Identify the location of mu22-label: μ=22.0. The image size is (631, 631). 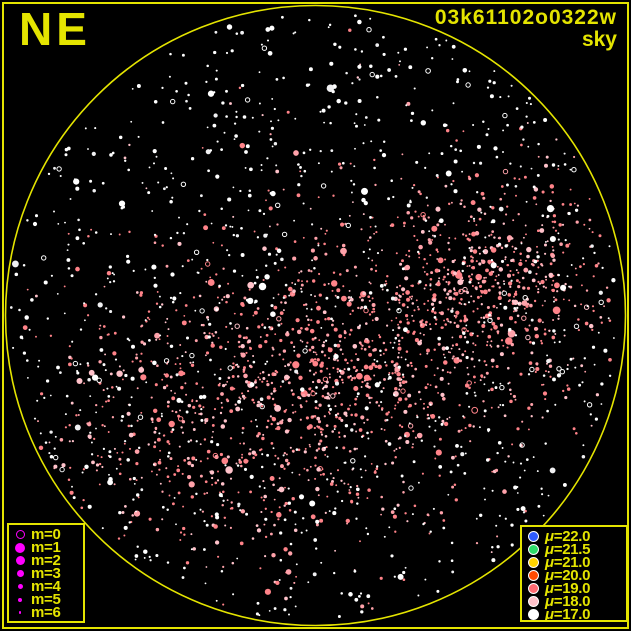
(568, 536).